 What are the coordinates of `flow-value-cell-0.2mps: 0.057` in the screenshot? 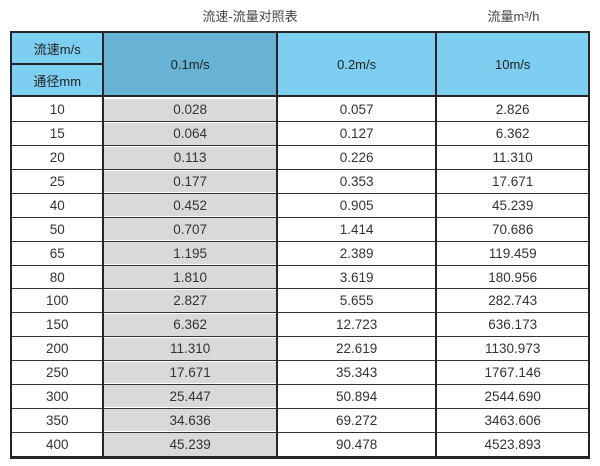 It's located at (356, 109).